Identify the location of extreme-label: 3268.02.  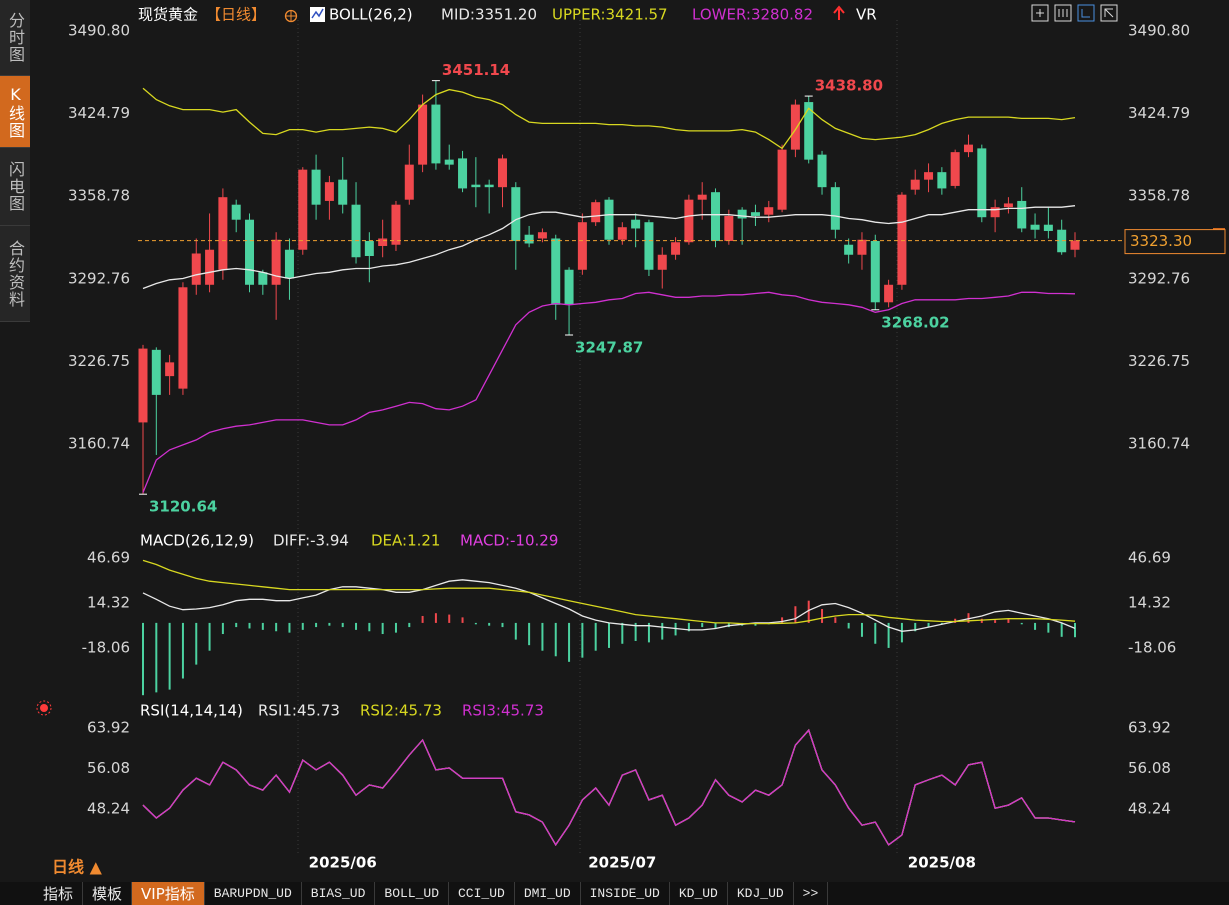
(915, 322).